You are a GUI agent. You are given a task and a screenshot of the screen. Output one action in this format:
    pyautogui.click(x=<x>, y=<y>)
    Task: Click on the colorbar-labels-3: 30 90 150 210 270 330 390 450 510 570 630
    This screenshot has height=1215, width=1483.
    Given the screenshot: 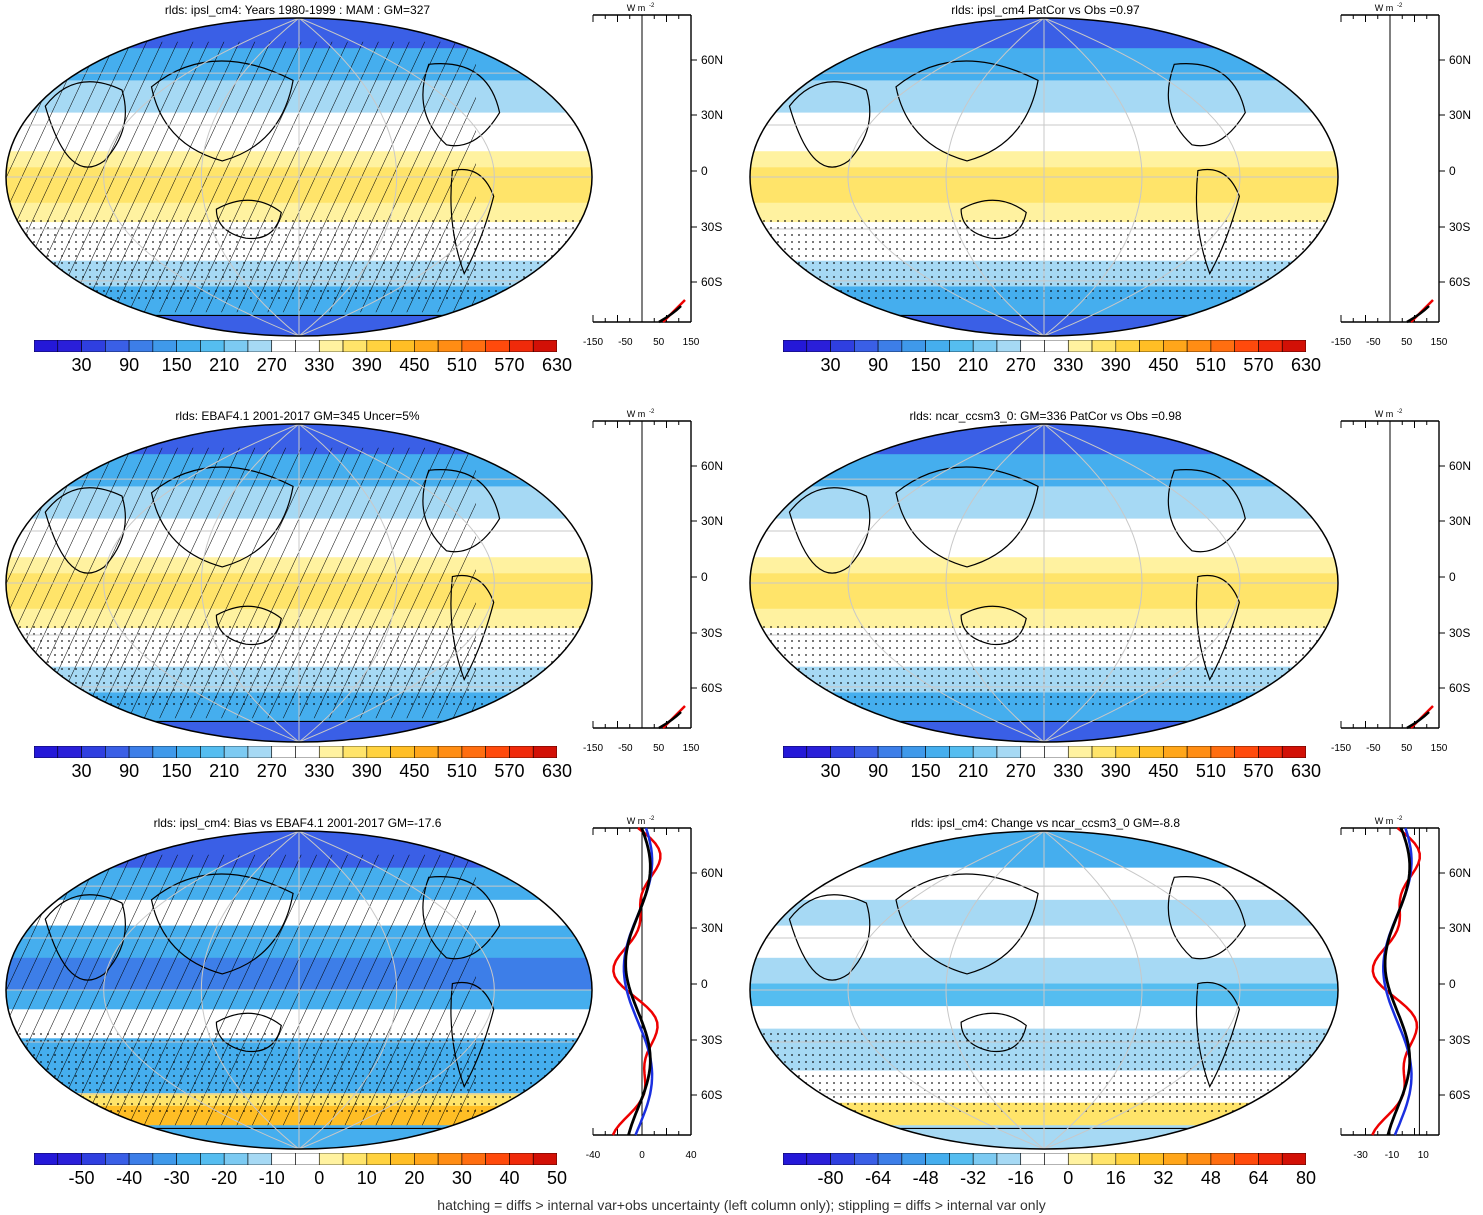 What is the action you would take?
    pyautogui.click(x=303, y=772)
    